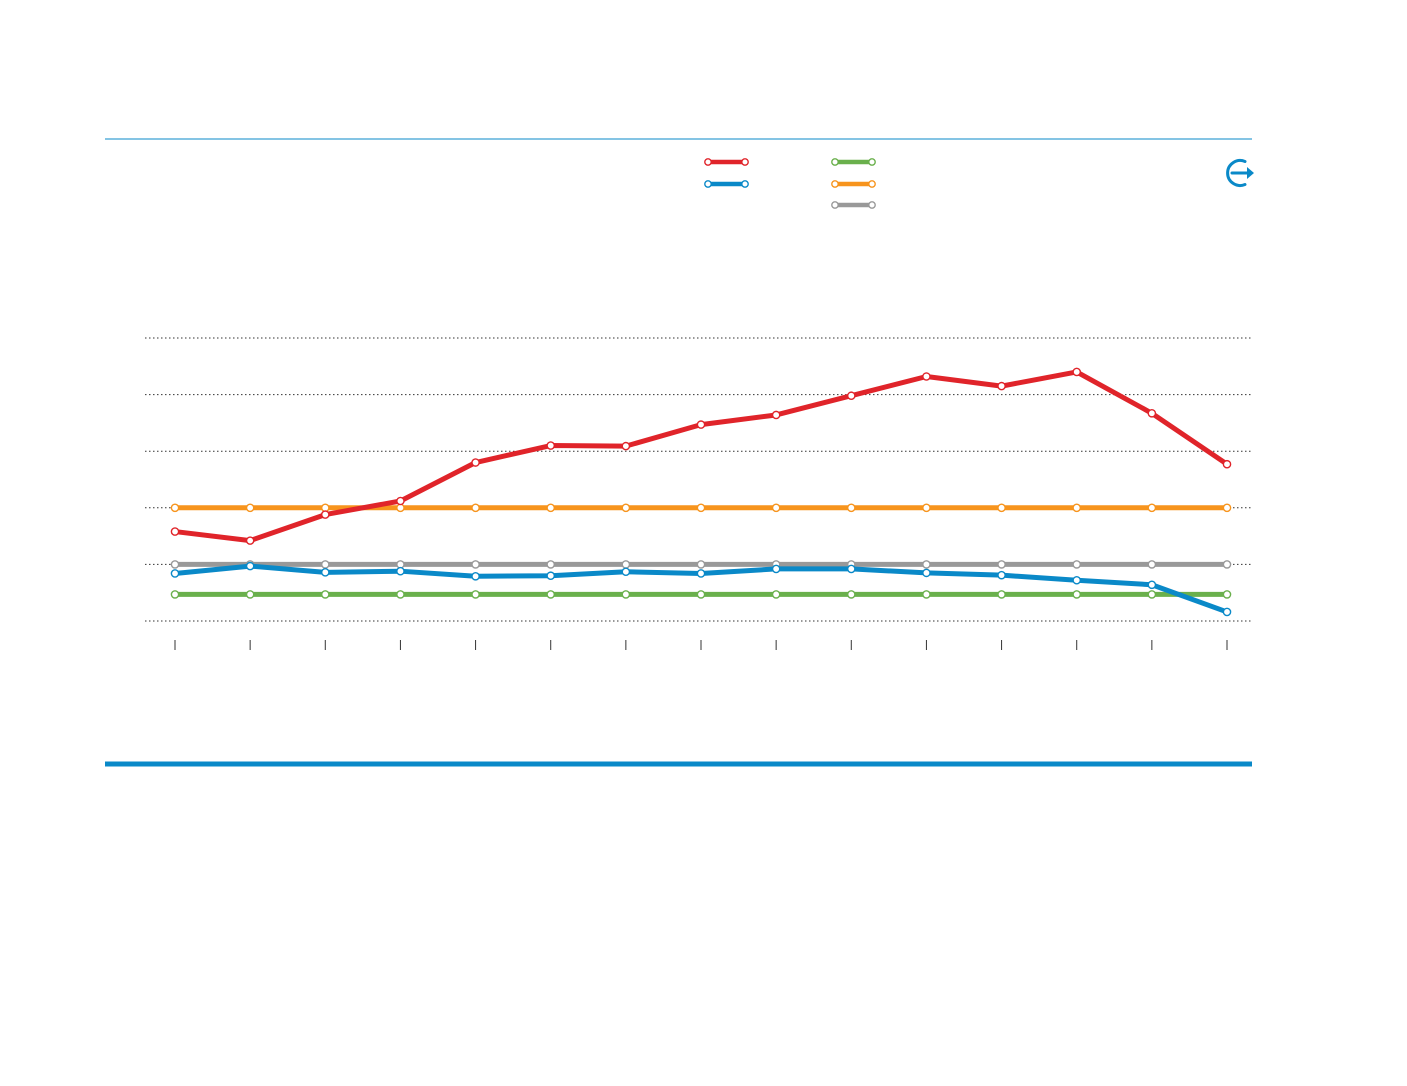 Image resolution: width=1407 pixels, height=1086 pixels. I want to click on legend-item-orange, so click(853, 184).